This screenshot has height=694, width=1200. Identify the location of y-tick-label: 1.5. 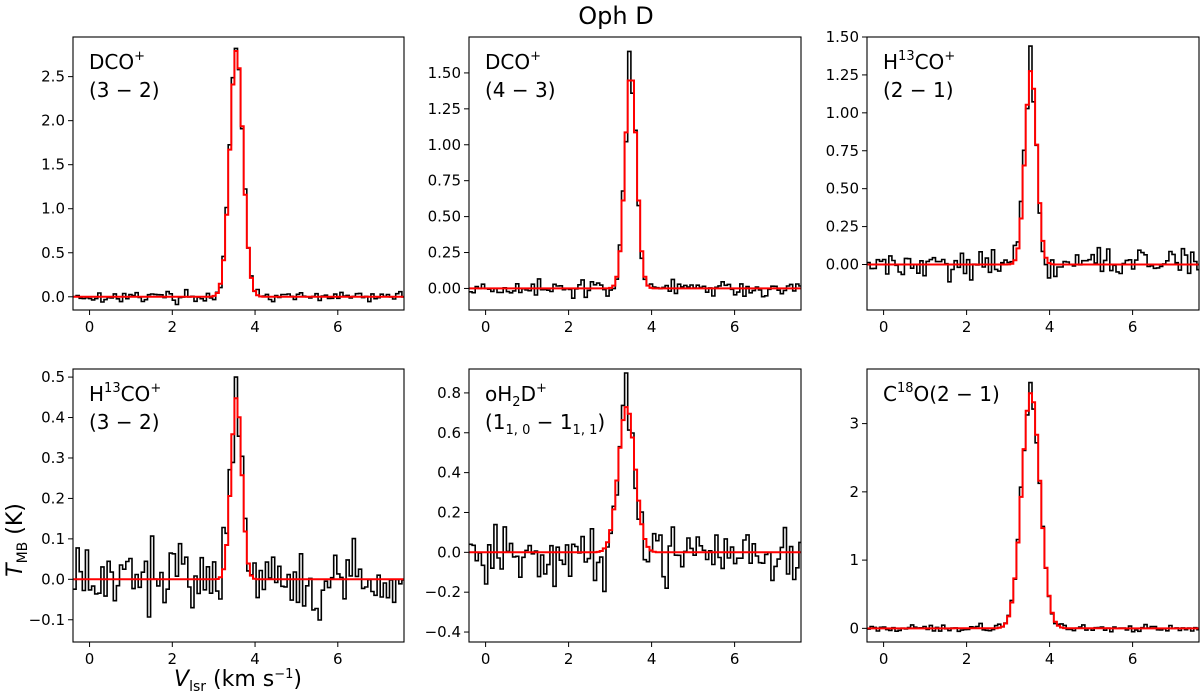
(53, 165).